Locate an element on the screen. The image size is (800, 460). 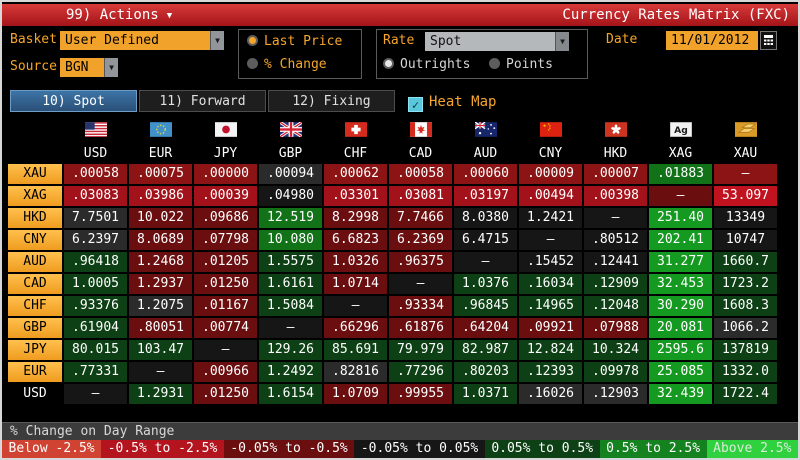
matrix-cell-usd-hkd: .12903 is located at coordinates (615, 394).